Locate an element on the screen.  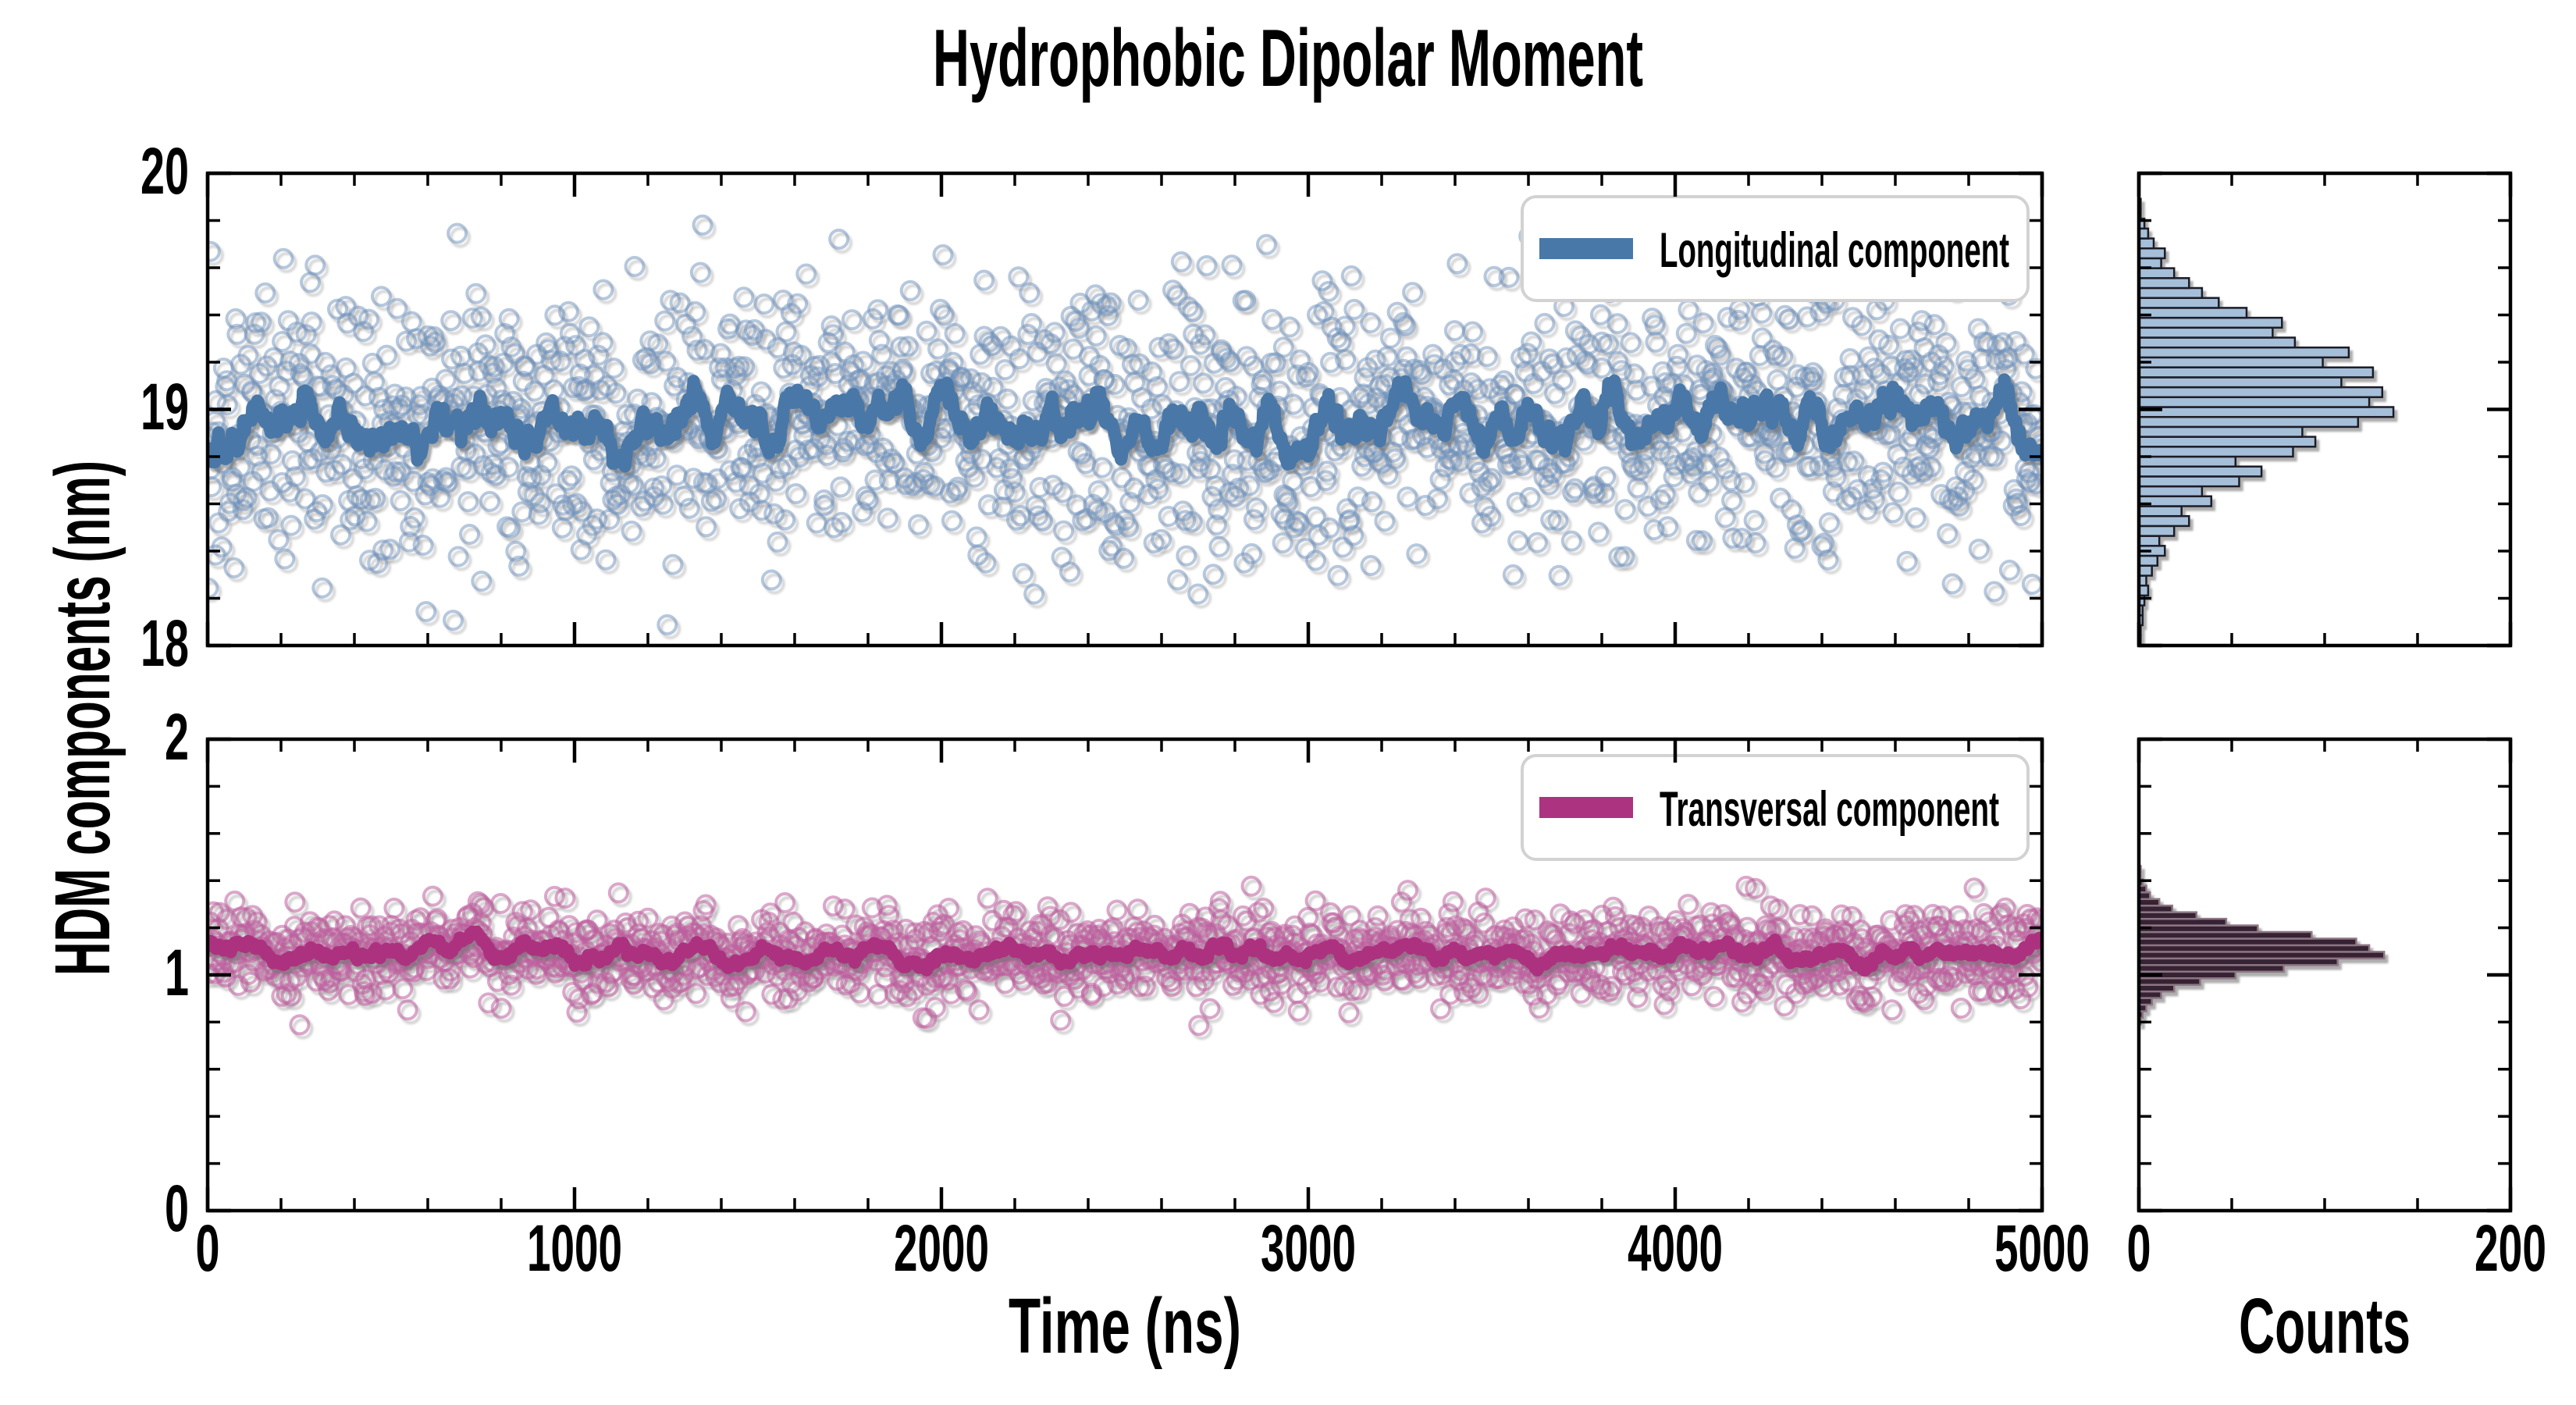
transversal-histogram is located at coordinates (2262, 946).